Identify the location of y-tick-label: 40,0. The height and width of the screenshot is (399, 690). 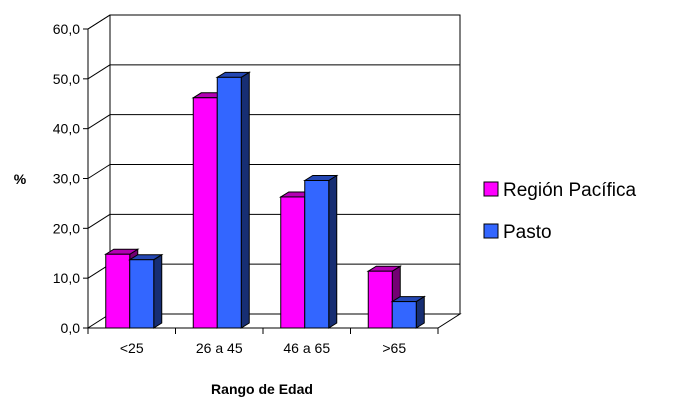
(66, 129).